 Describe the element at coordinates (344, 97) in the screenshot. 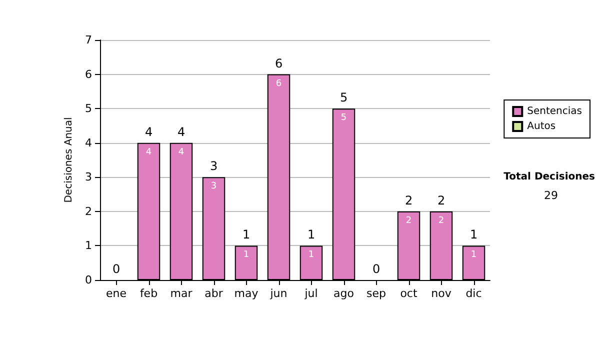

I see `total-label: 5` at that location.